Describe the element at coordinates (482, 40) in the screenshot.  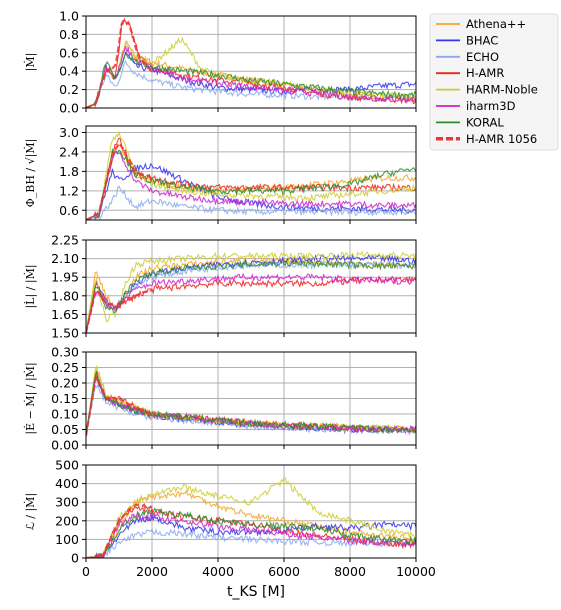
I see `legend-label: BHAC` at that location.